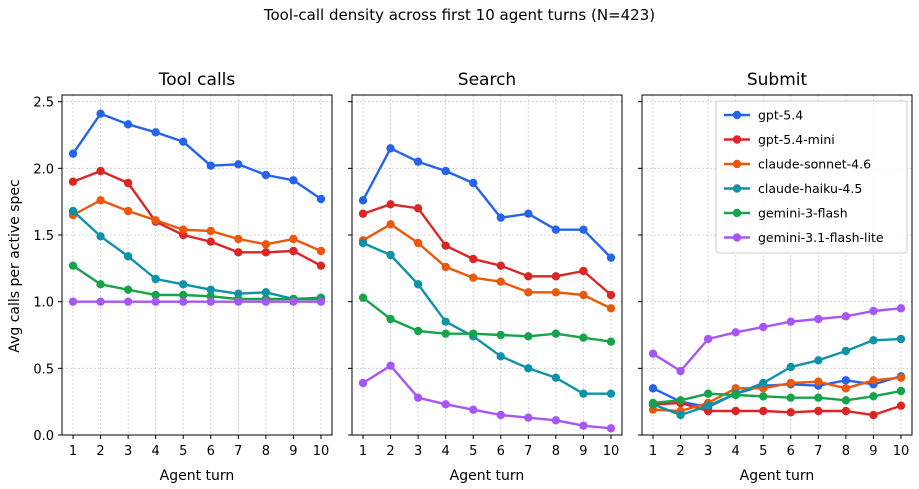 The width and height of the screenshot is (919, 489). What do you see at coordinates (777, 476) in the screenshot?
I see `x-axis-label: Agent turn` at bounding box center [777, 476].